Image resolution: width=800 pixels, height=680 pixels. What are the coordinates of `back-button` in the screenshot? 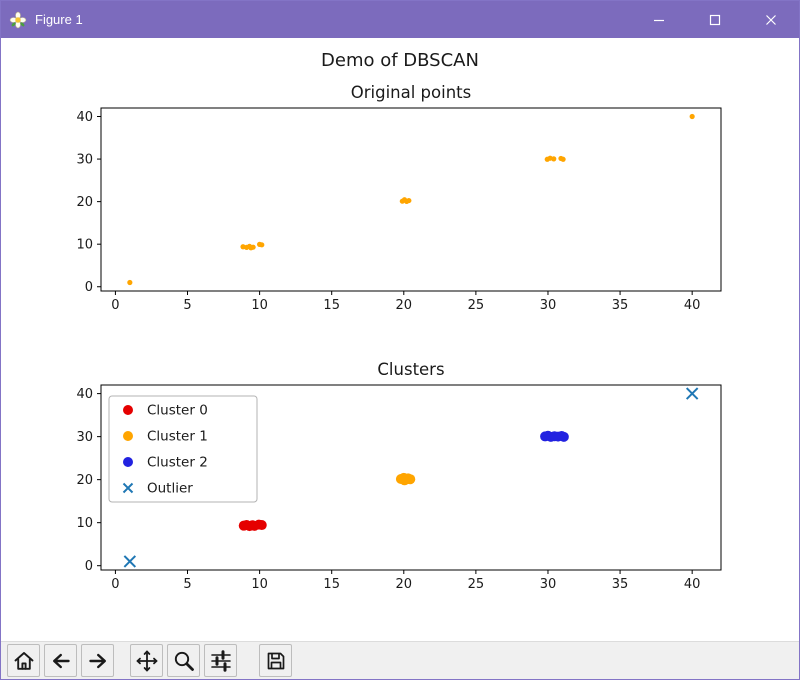 It's located at (60, 660).